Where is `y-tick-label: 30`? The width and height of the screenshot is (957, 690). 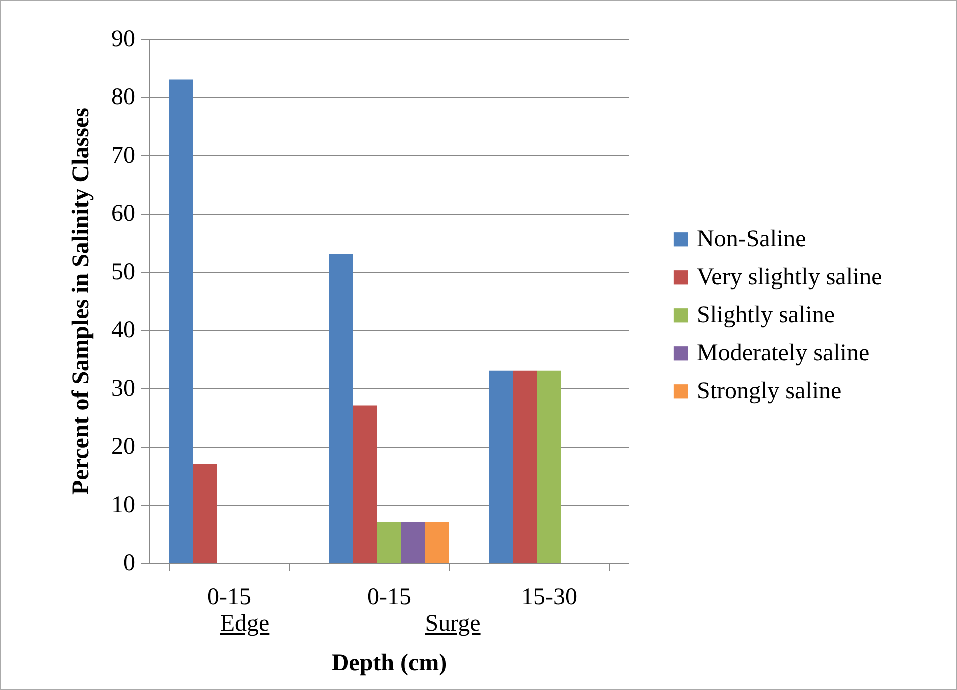
y-tick-label: 30 is located at coordinates (124, 389).